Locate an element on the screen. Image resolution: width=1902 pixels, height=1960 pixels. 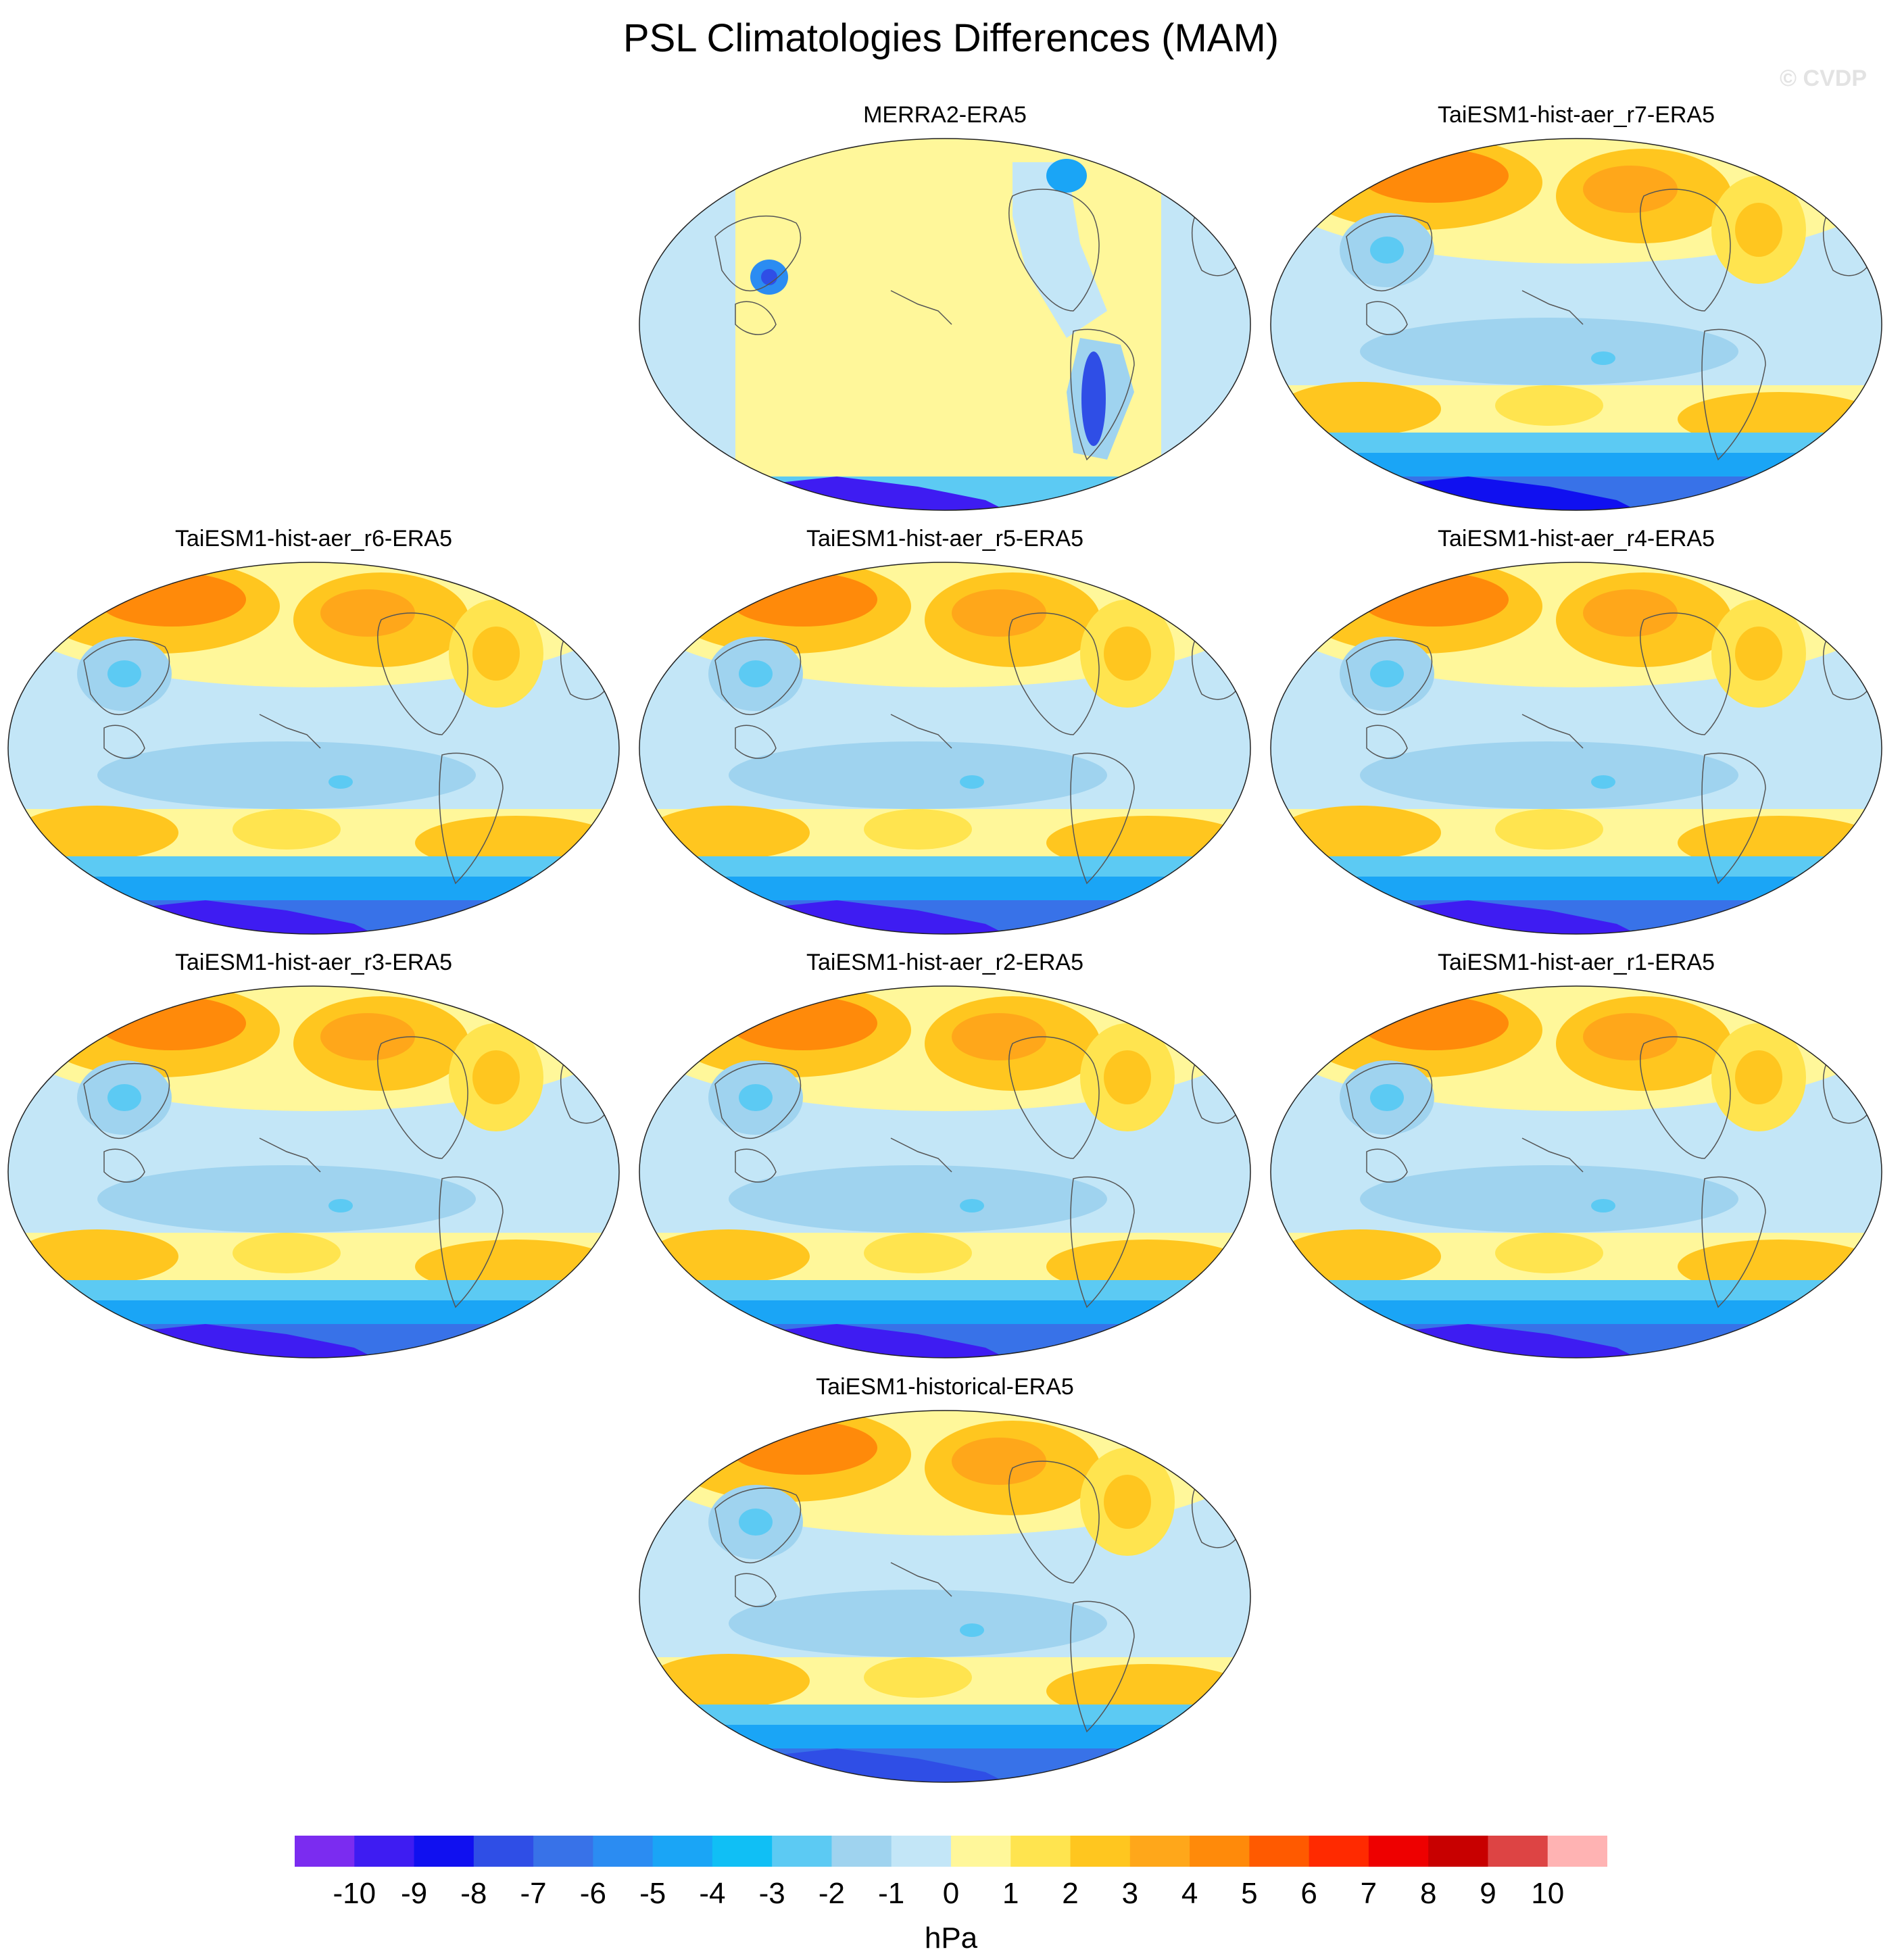
colorbar-tick-label: 9 is located at coordinates (1488, 1893).